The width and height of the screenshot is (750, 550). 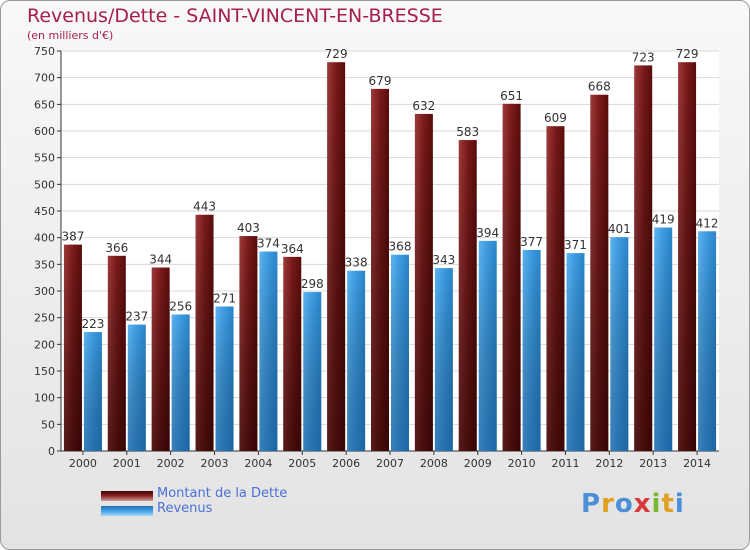 I want to click on x-tick-label: 2013, so click(x=653, y=463).